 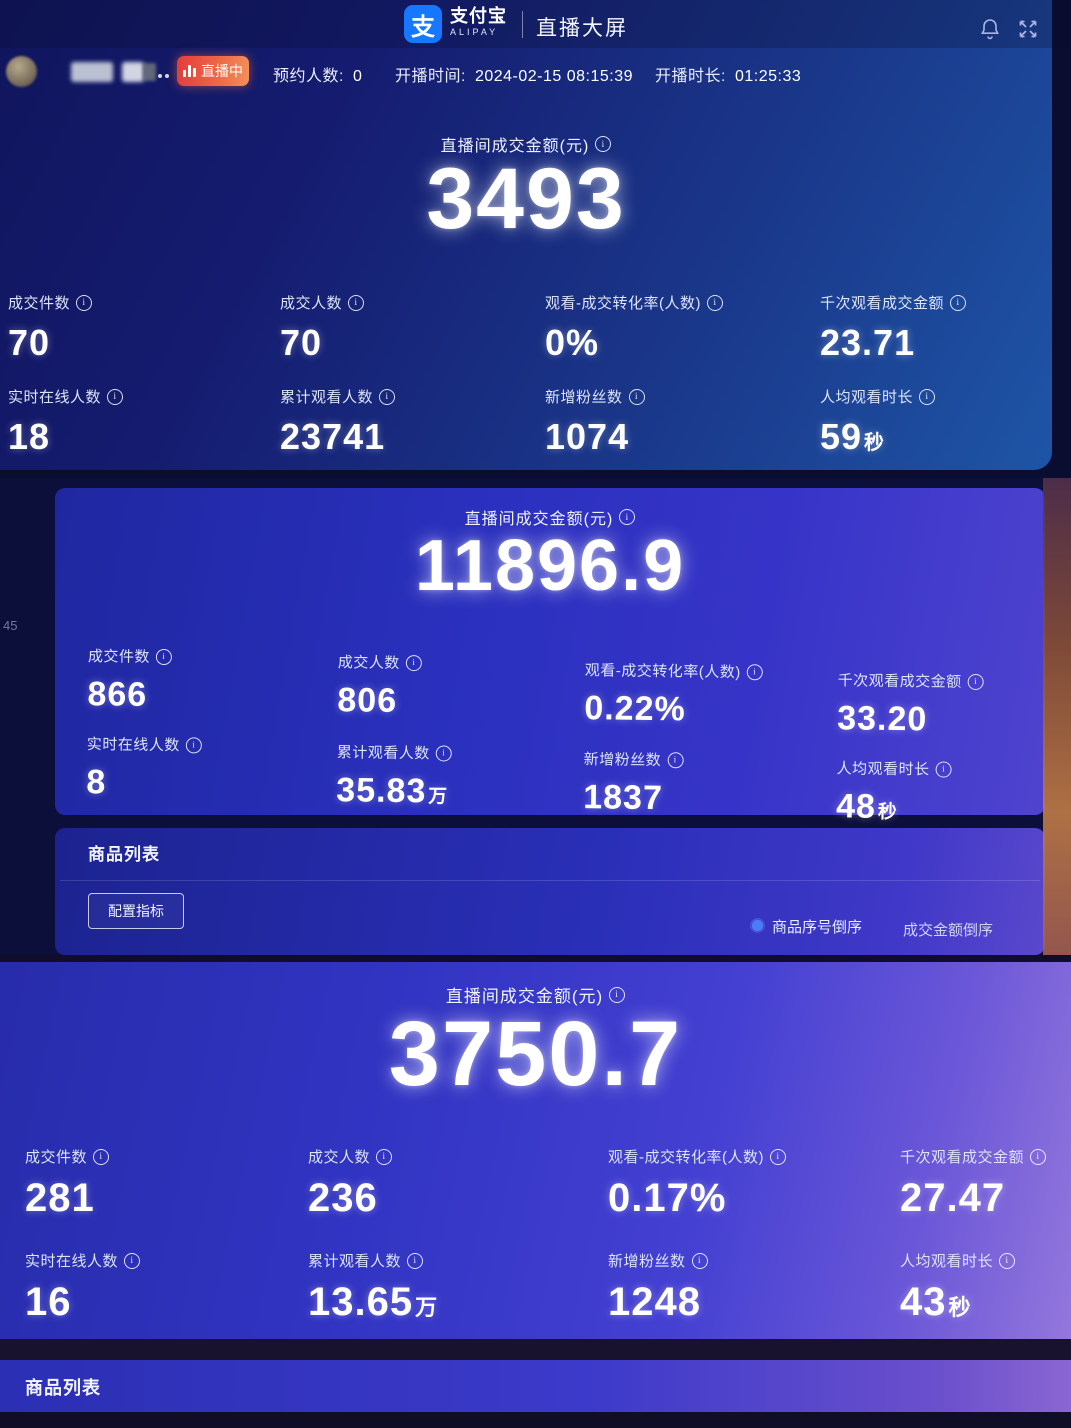 I want to click on metric-avg-watch-time: 人均观看时长 48秒, so click(x=894, y=792).